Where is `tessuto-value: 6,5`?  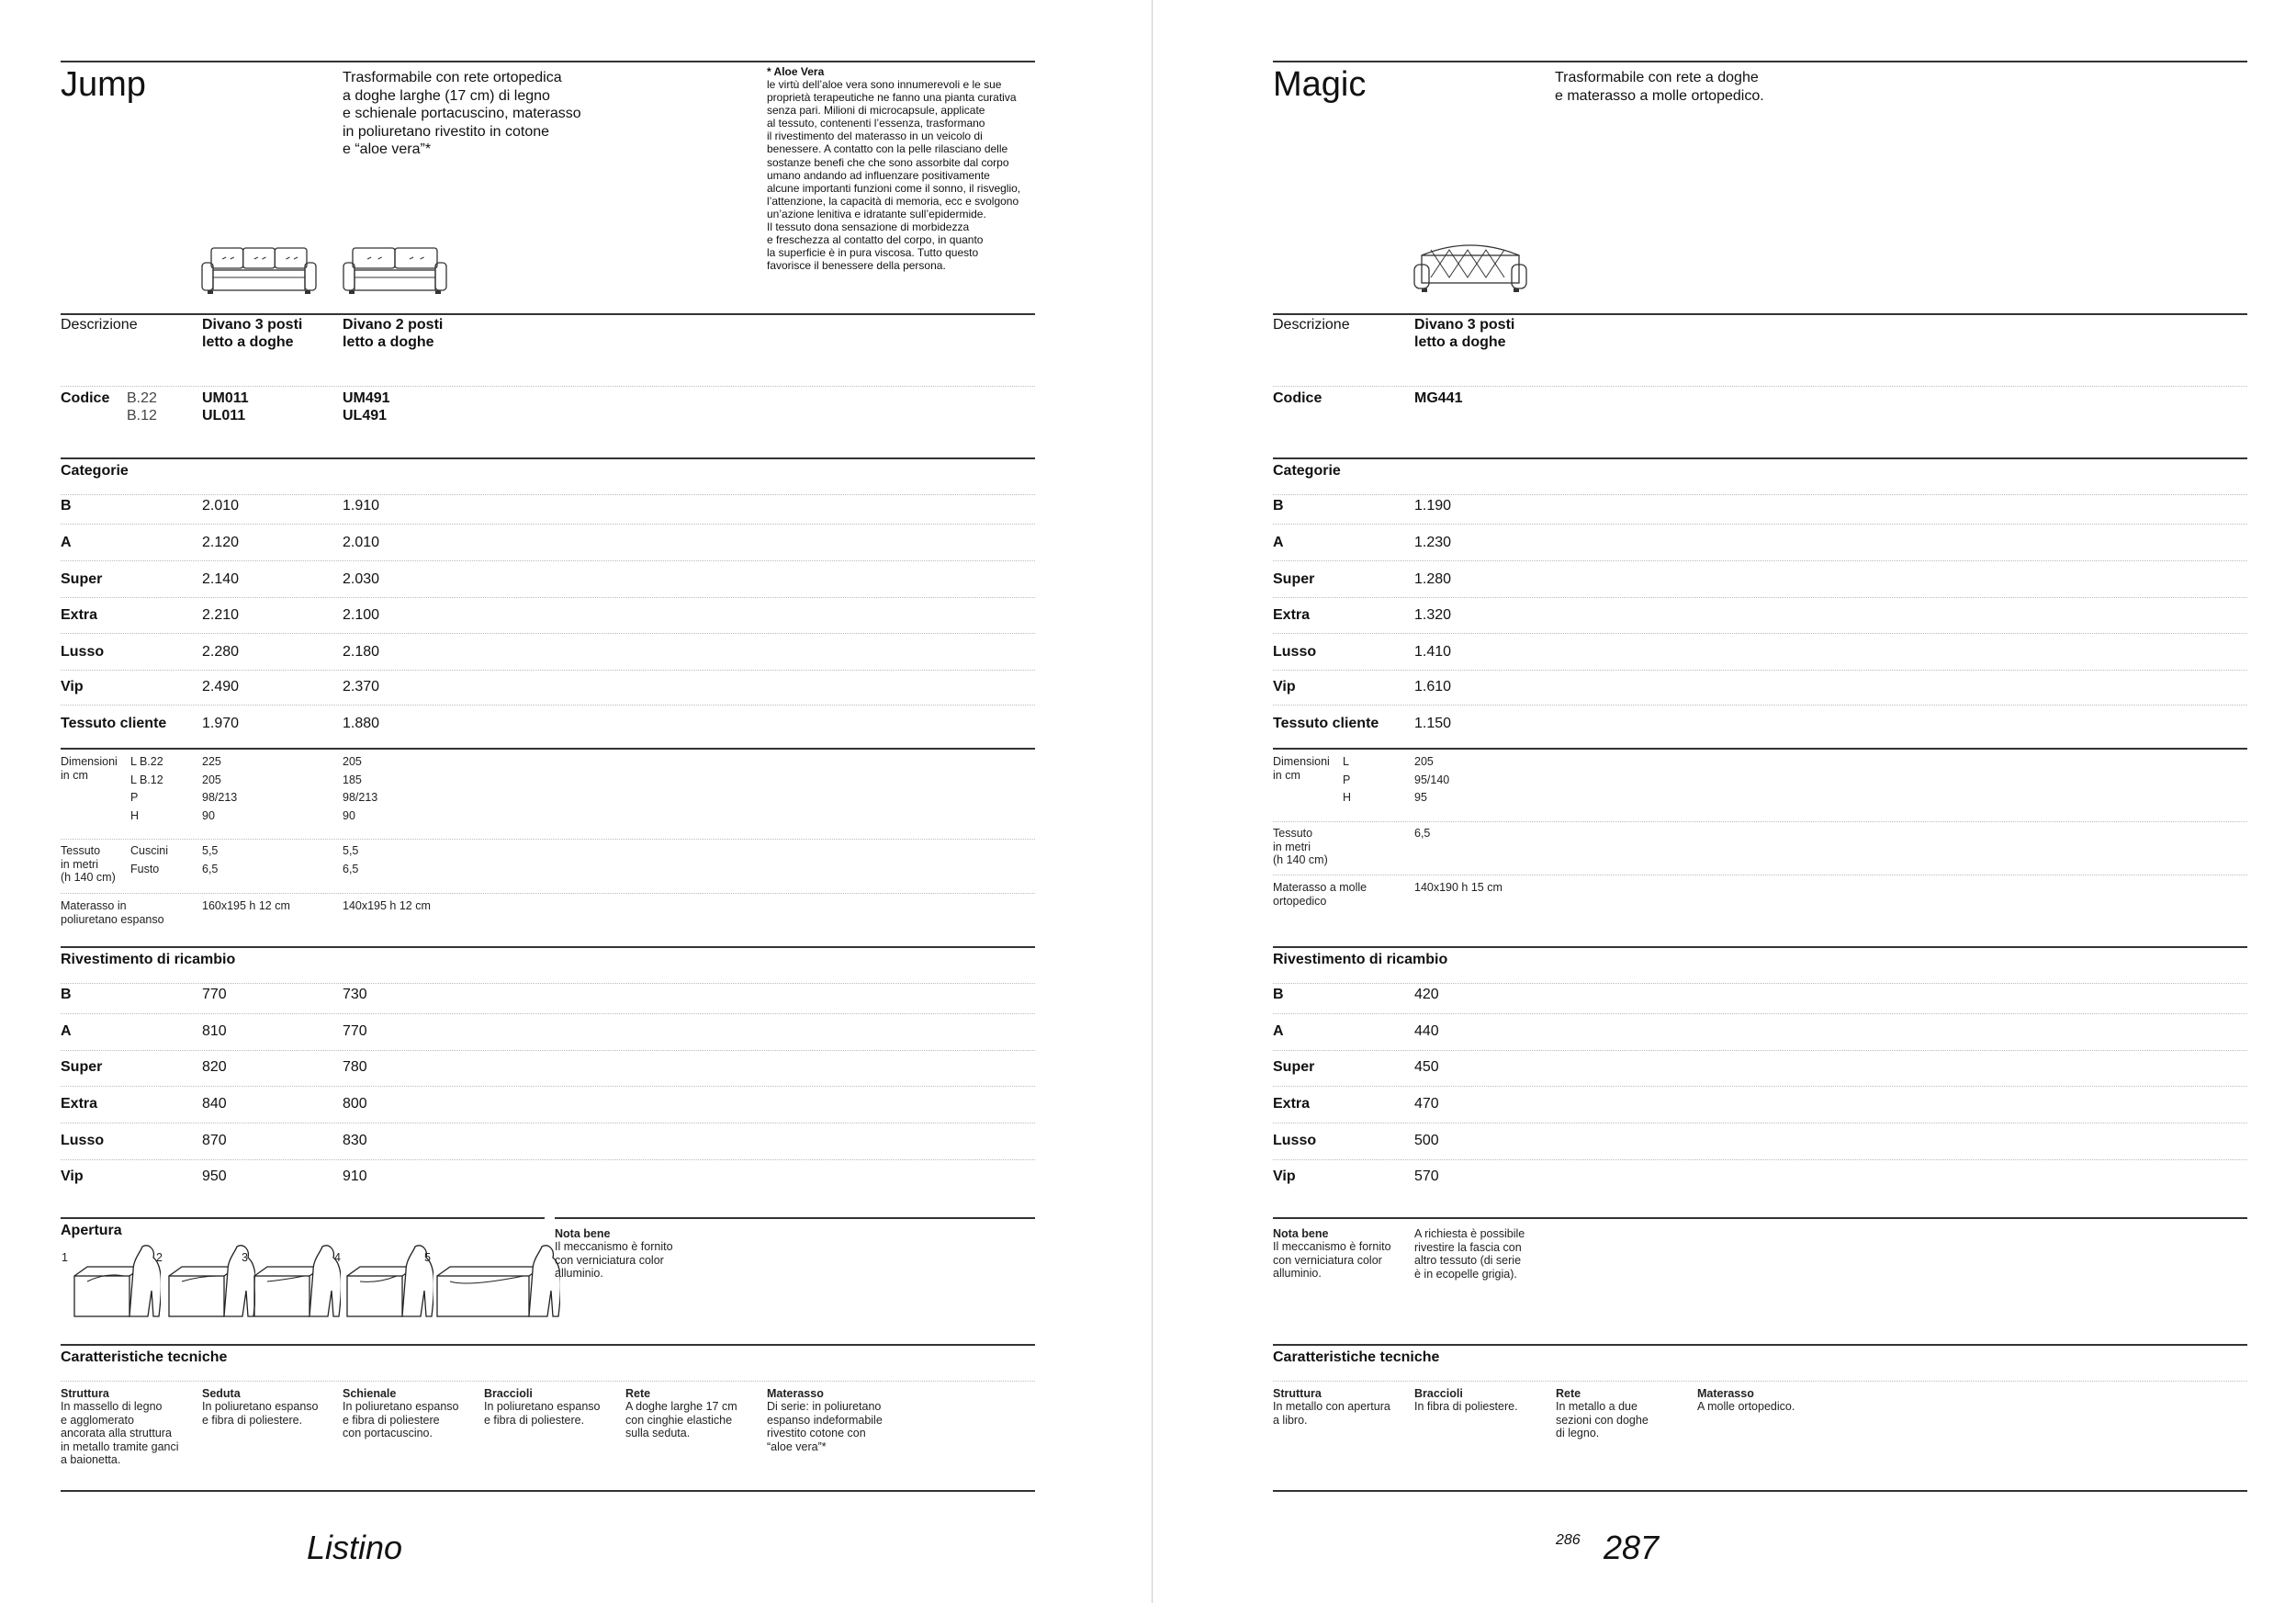
tessuto-value: 6,5 is located at coordinates (1422, 833).